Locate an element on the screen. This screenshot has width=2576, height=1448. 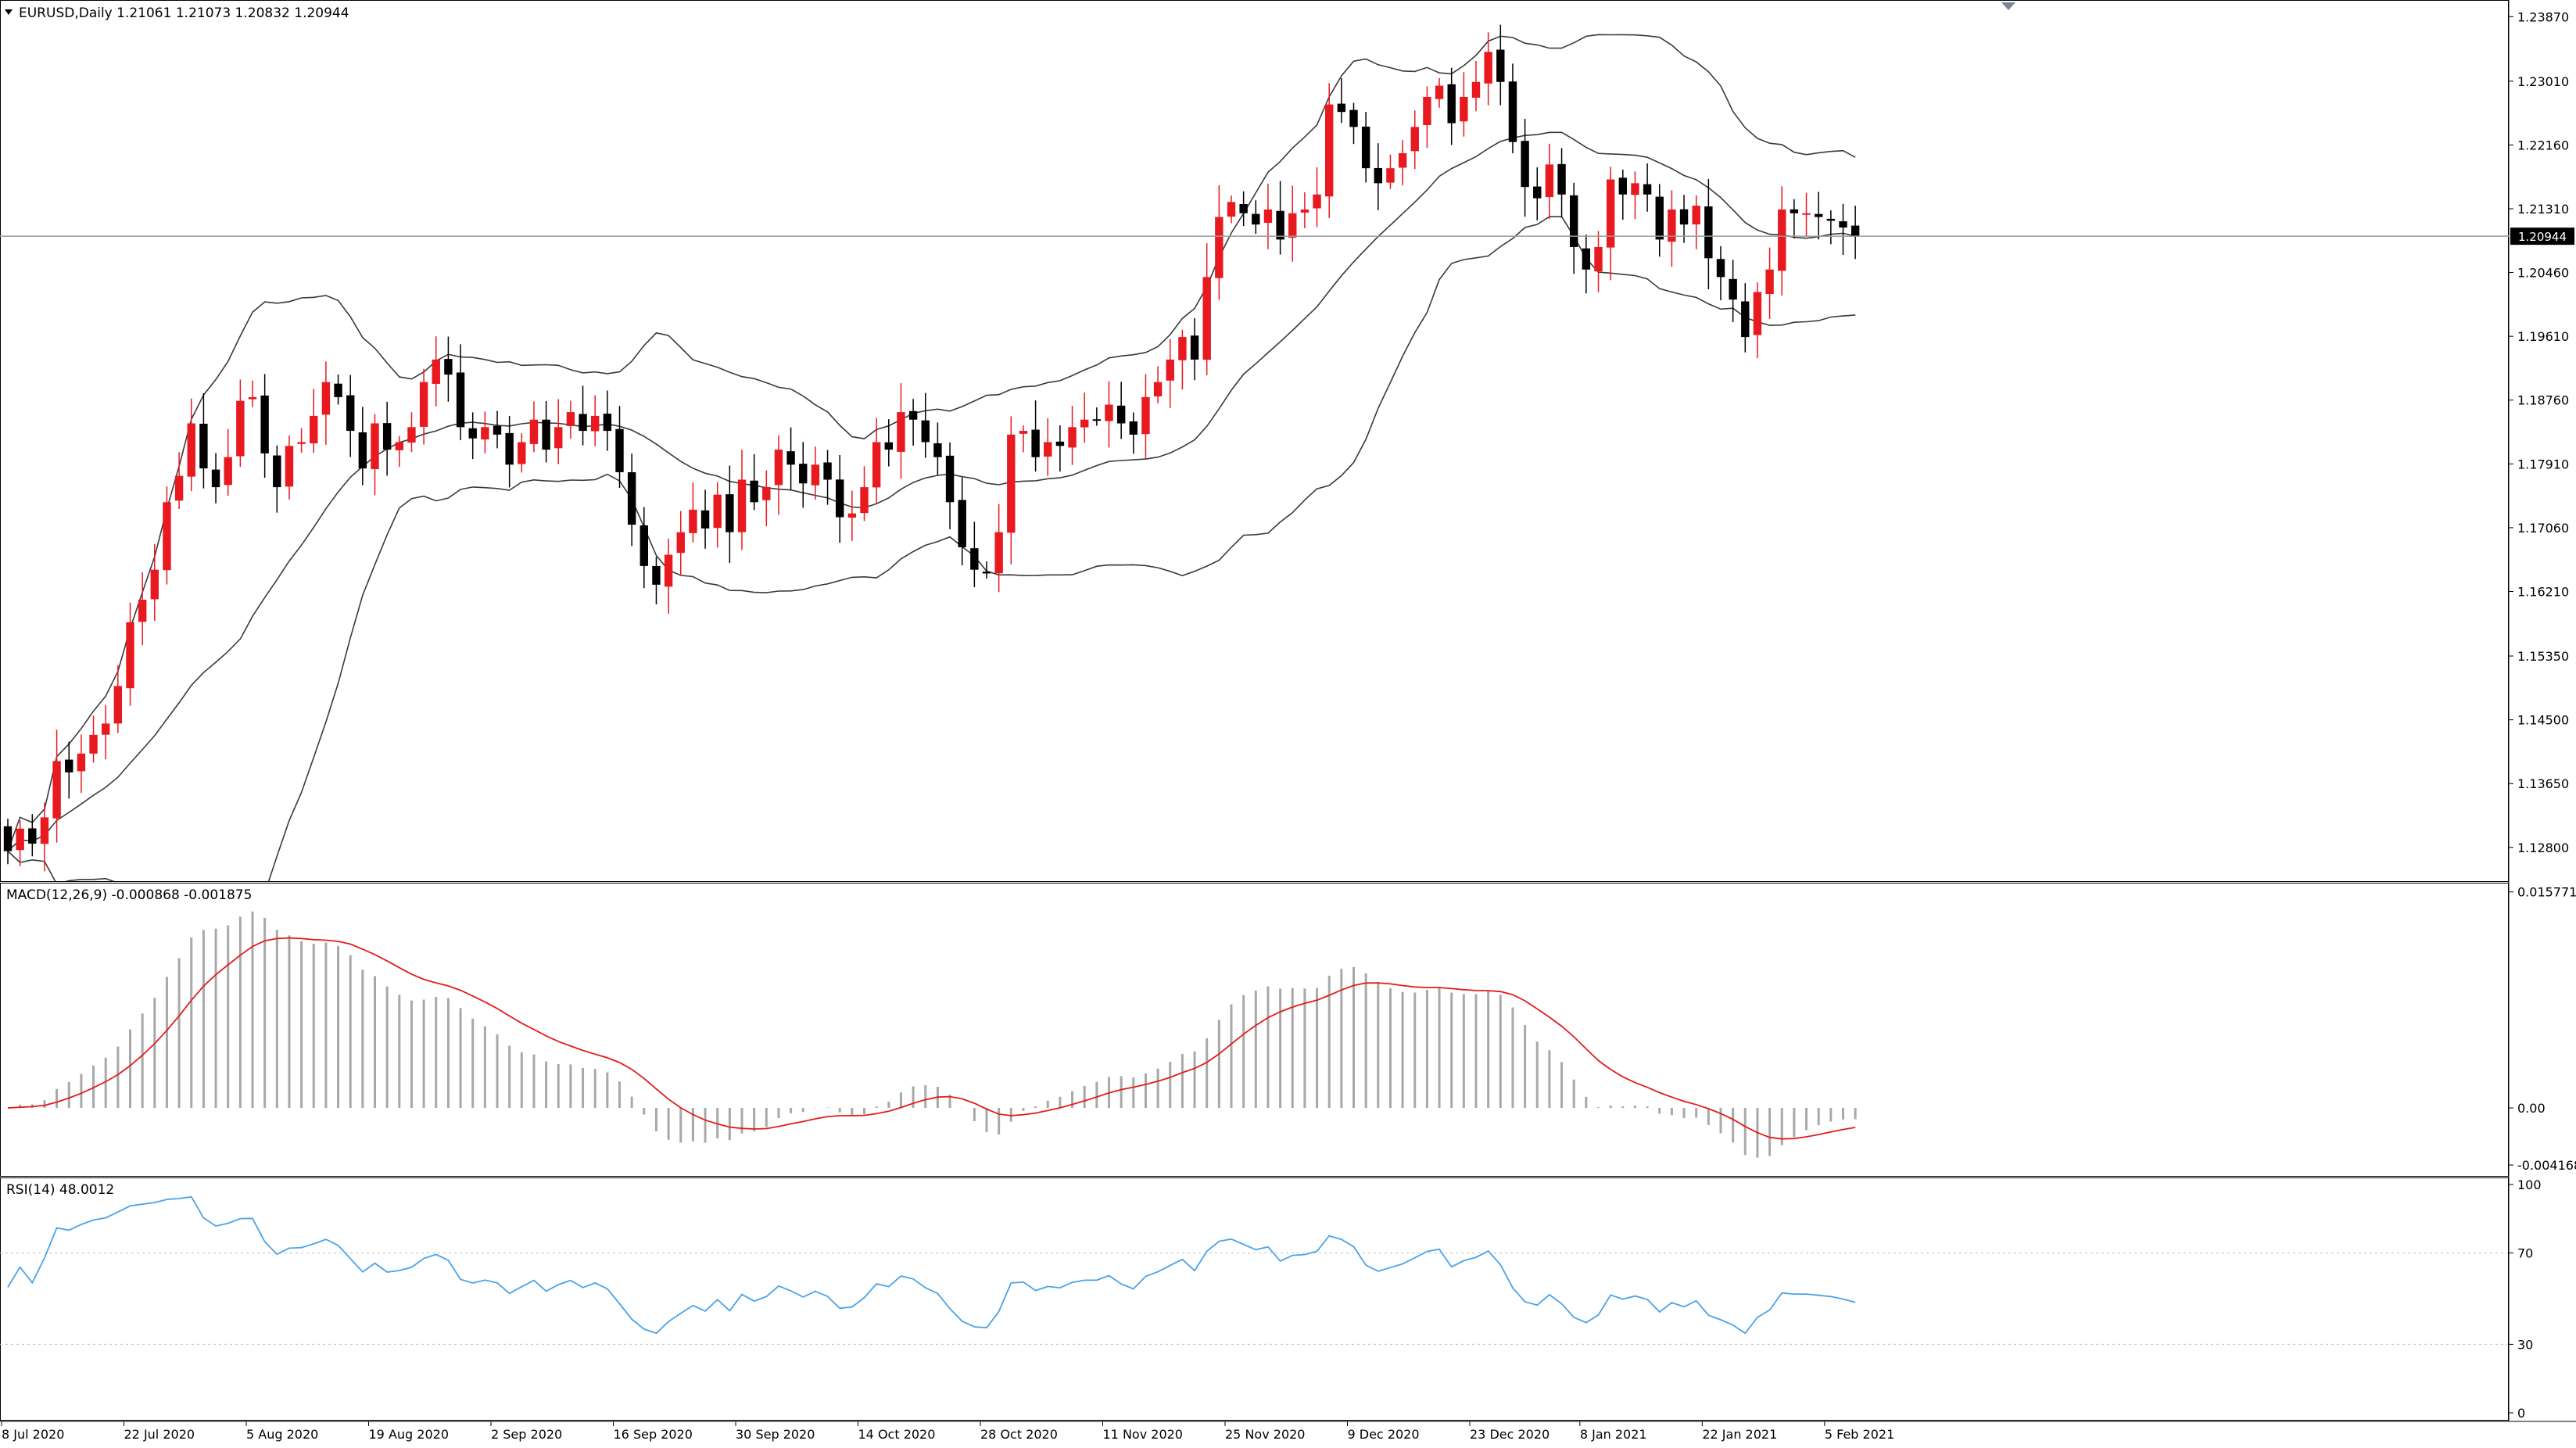
price-tick-label: 1.20460 is located at coordinates (2543, 273).